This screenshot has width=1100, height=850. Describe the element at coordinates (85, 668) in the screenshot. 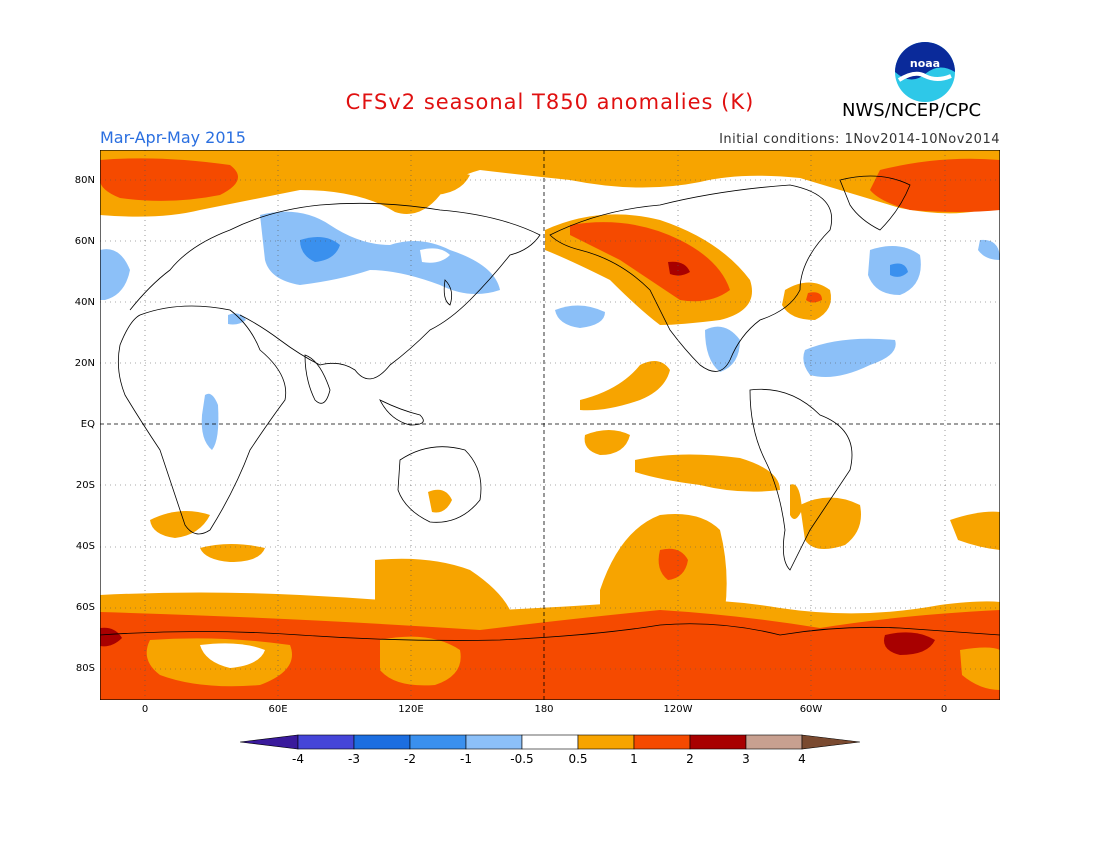

I see `lat-label: 80S` at that location.